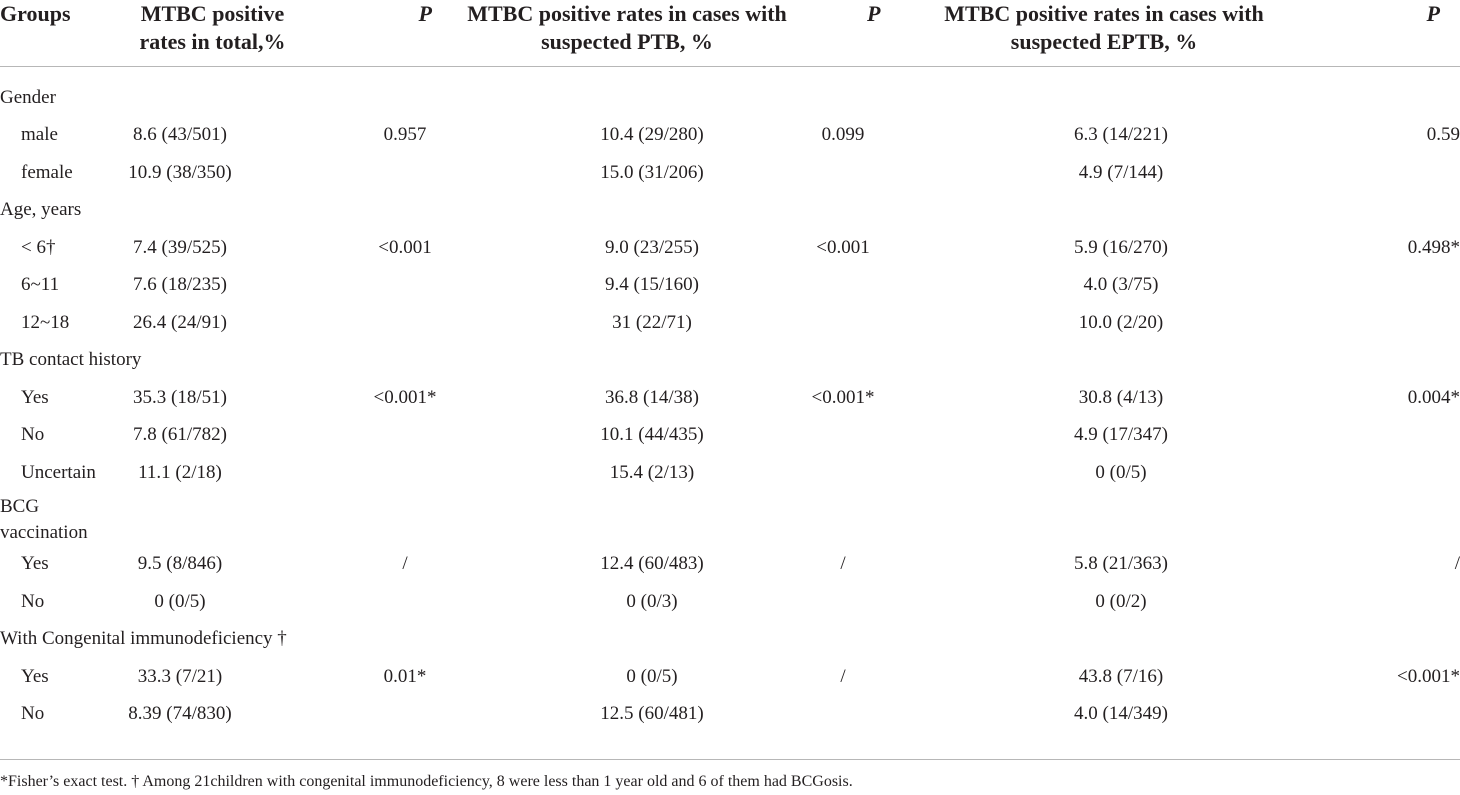  I want to click on section-row: Age, years, so click(730, 211).